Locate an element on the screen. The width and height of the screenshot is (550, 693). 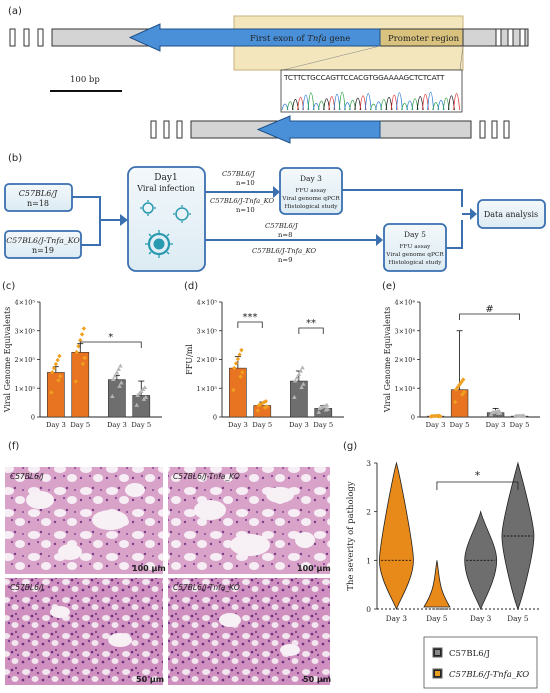
scale-bar-label: 100 bp is located at coordinates (85, 80).